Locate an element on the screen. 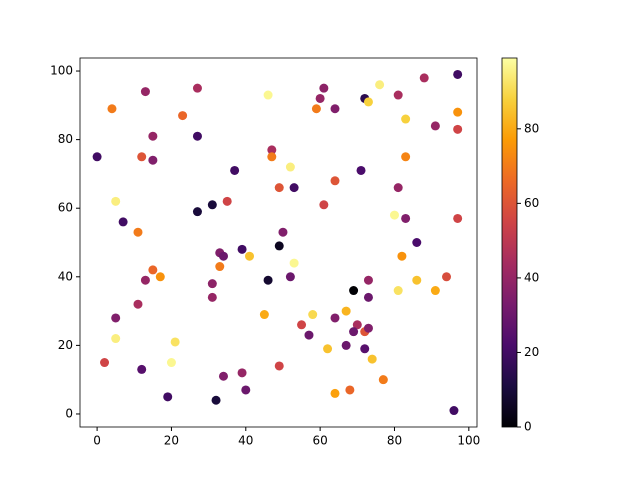  y-tick-label: 0 is located at coordinates (69, 413).